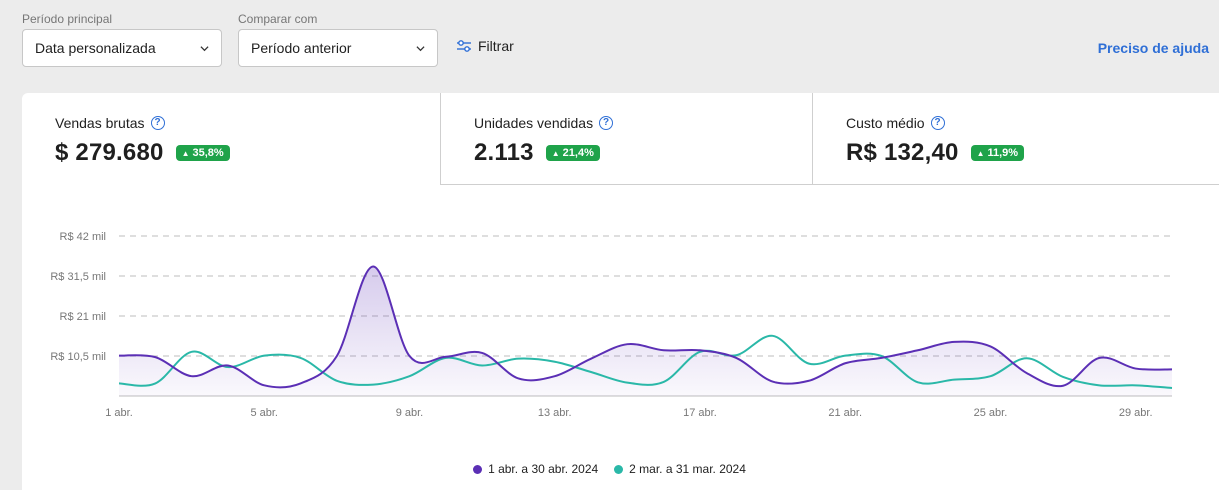 This screenshot has width=1219, height=490. I want to click on metric-units-sold: Unidades vendidas ? 2.113 ▲ 21,4%, so click(626, 139).